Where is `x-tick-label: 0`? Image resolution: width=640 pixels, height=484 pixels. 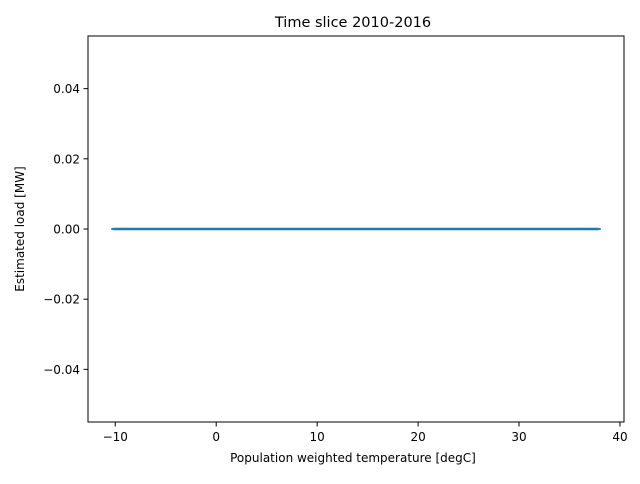 x-tick-label: 0 is located at coordinates (216, 437).